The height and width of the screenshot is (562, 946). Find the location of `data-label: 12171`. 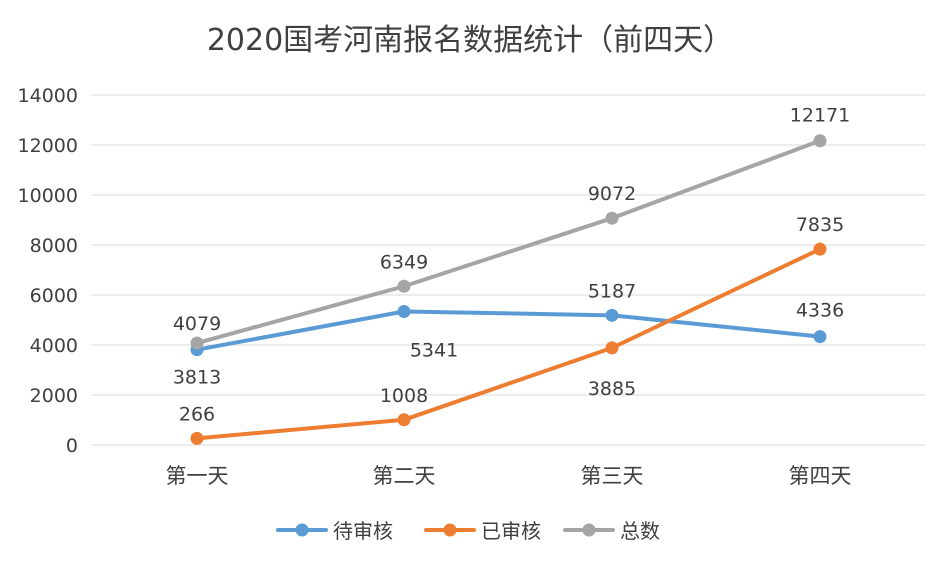

data-label: 12171 is located at coordinates (820, 116).